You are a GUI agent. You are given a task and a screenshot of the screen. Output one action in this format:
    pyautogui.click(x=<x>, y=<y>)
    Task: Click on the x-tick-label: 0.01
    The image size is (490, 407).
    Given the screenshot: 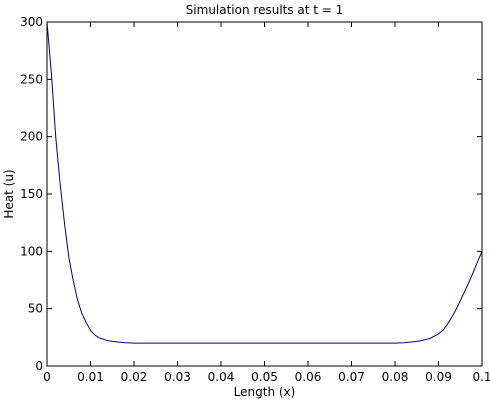 What is the action you would take?
    pyautogui.click(x=90, y=377)
    